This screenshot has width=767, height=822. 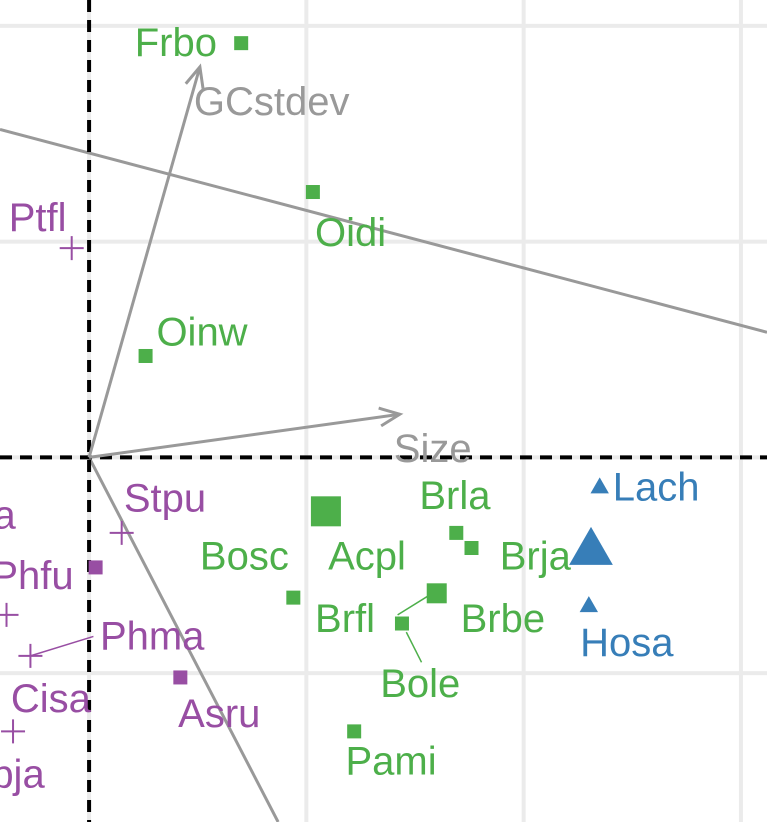 What do you see at coordinates (589, 604) in the screenshot?
I see `point-hosa` at bounding box center [589, 604].